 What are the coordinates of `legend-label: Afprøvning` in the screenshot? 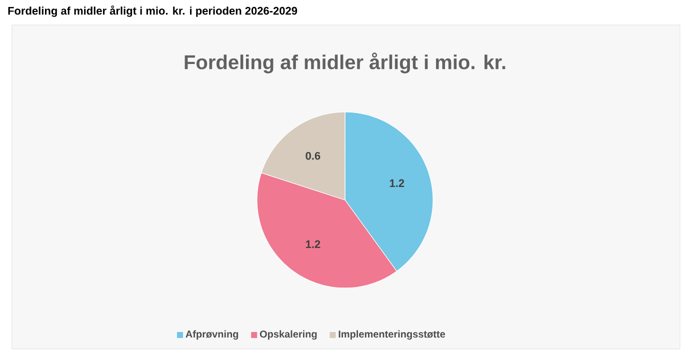 It's located at (212, 335).